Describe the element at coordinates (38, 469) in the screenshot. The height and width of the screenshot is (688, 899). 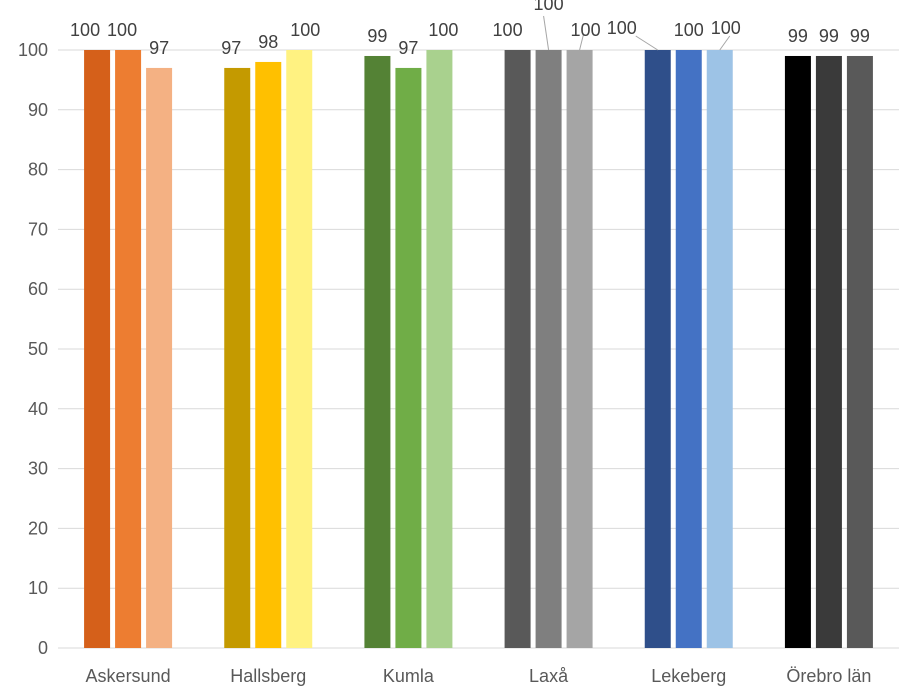
I see `y-tick-label: 30` at that location.